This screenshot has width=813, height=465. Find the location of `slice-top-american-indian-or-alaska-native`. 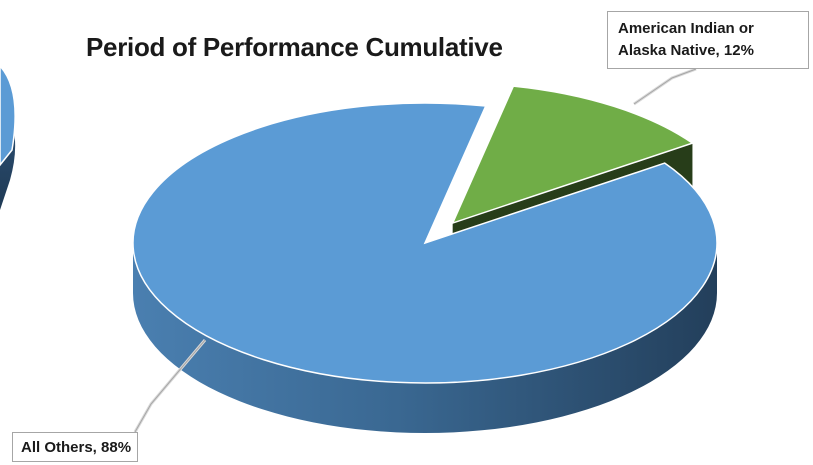

slice-top-american-indian-or-alaska-native is located at coordinates (573, 155).